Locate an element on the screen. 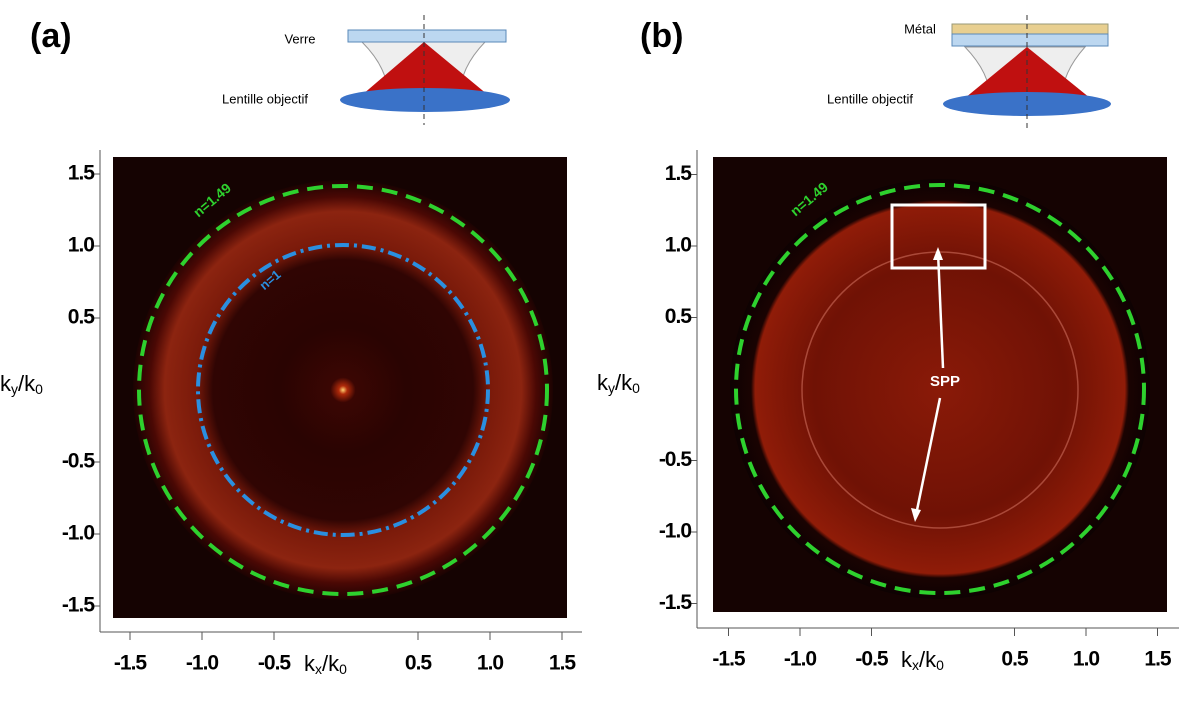 This screenshot has width=1194, height=702. annotation: SPP is located at coordinates (945, 381).